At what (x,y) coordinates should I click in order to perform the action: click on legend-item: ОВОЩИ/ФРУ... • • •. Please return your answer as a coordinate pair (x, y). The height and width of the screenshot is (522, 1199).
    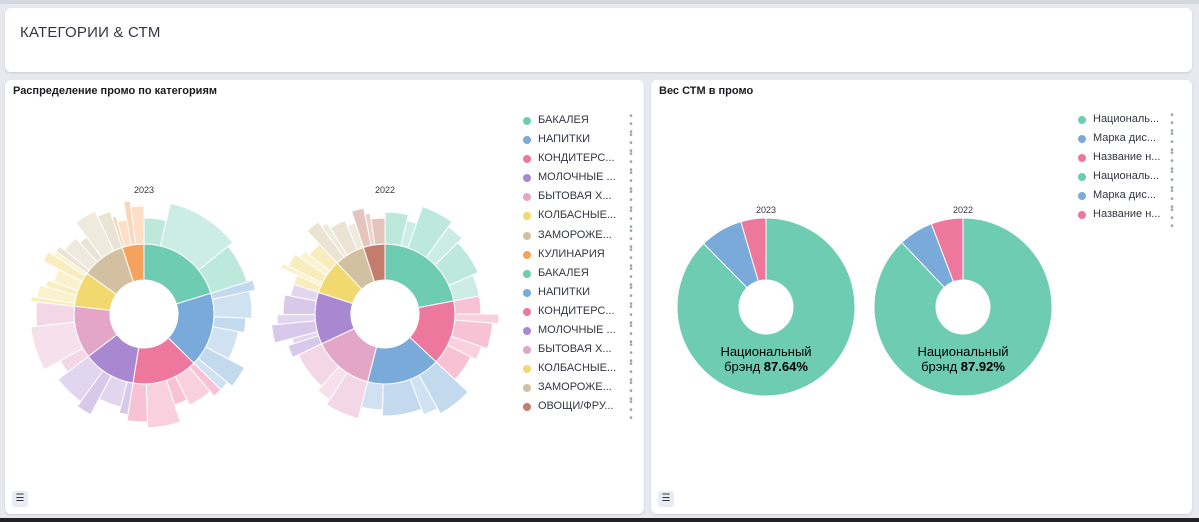
    Looking at the image, I should click on (581, 411).